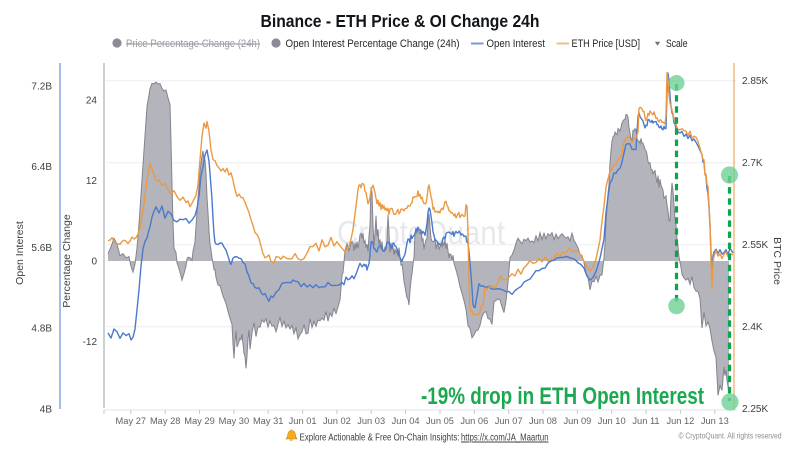  I want to click on svg-text: 0, so click(94, 262).